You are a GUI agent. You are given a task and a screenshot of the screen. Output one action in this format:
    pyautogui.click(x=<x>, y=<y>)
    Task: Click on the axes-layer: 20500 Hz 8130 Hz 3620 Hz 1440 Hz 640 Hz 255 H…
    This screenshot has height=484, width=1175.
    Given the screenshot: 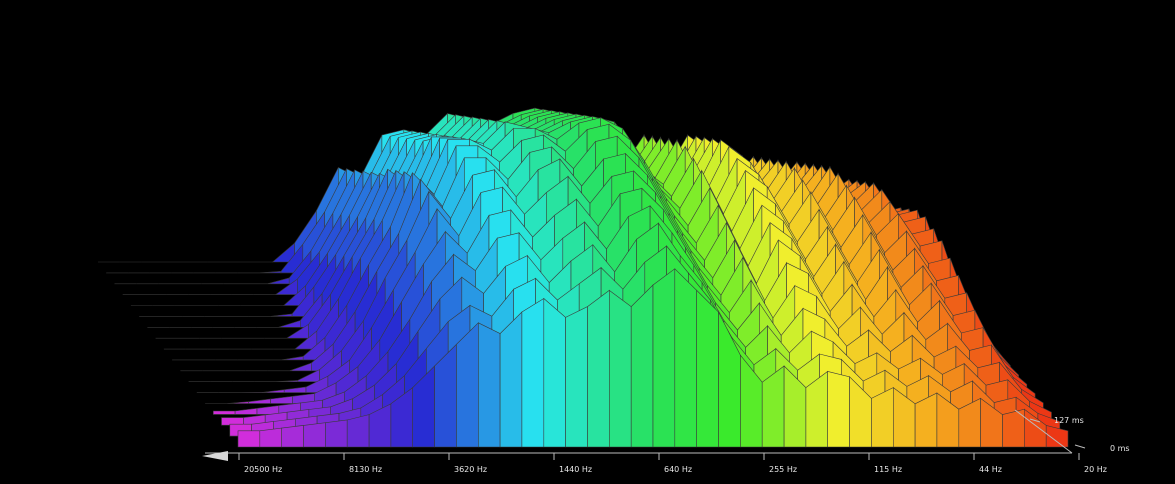 What is the action you would take?
    pyautogui.click(x=666, y=441)
    